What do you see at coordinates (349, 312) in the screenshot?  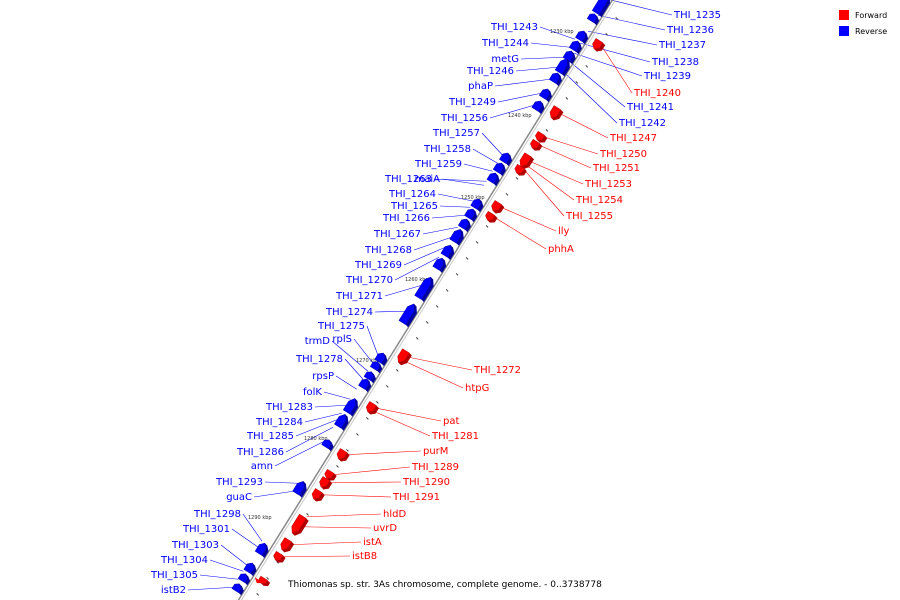 I see `reverse-gene-label: THI_1274` at bounding box center [349, 312].